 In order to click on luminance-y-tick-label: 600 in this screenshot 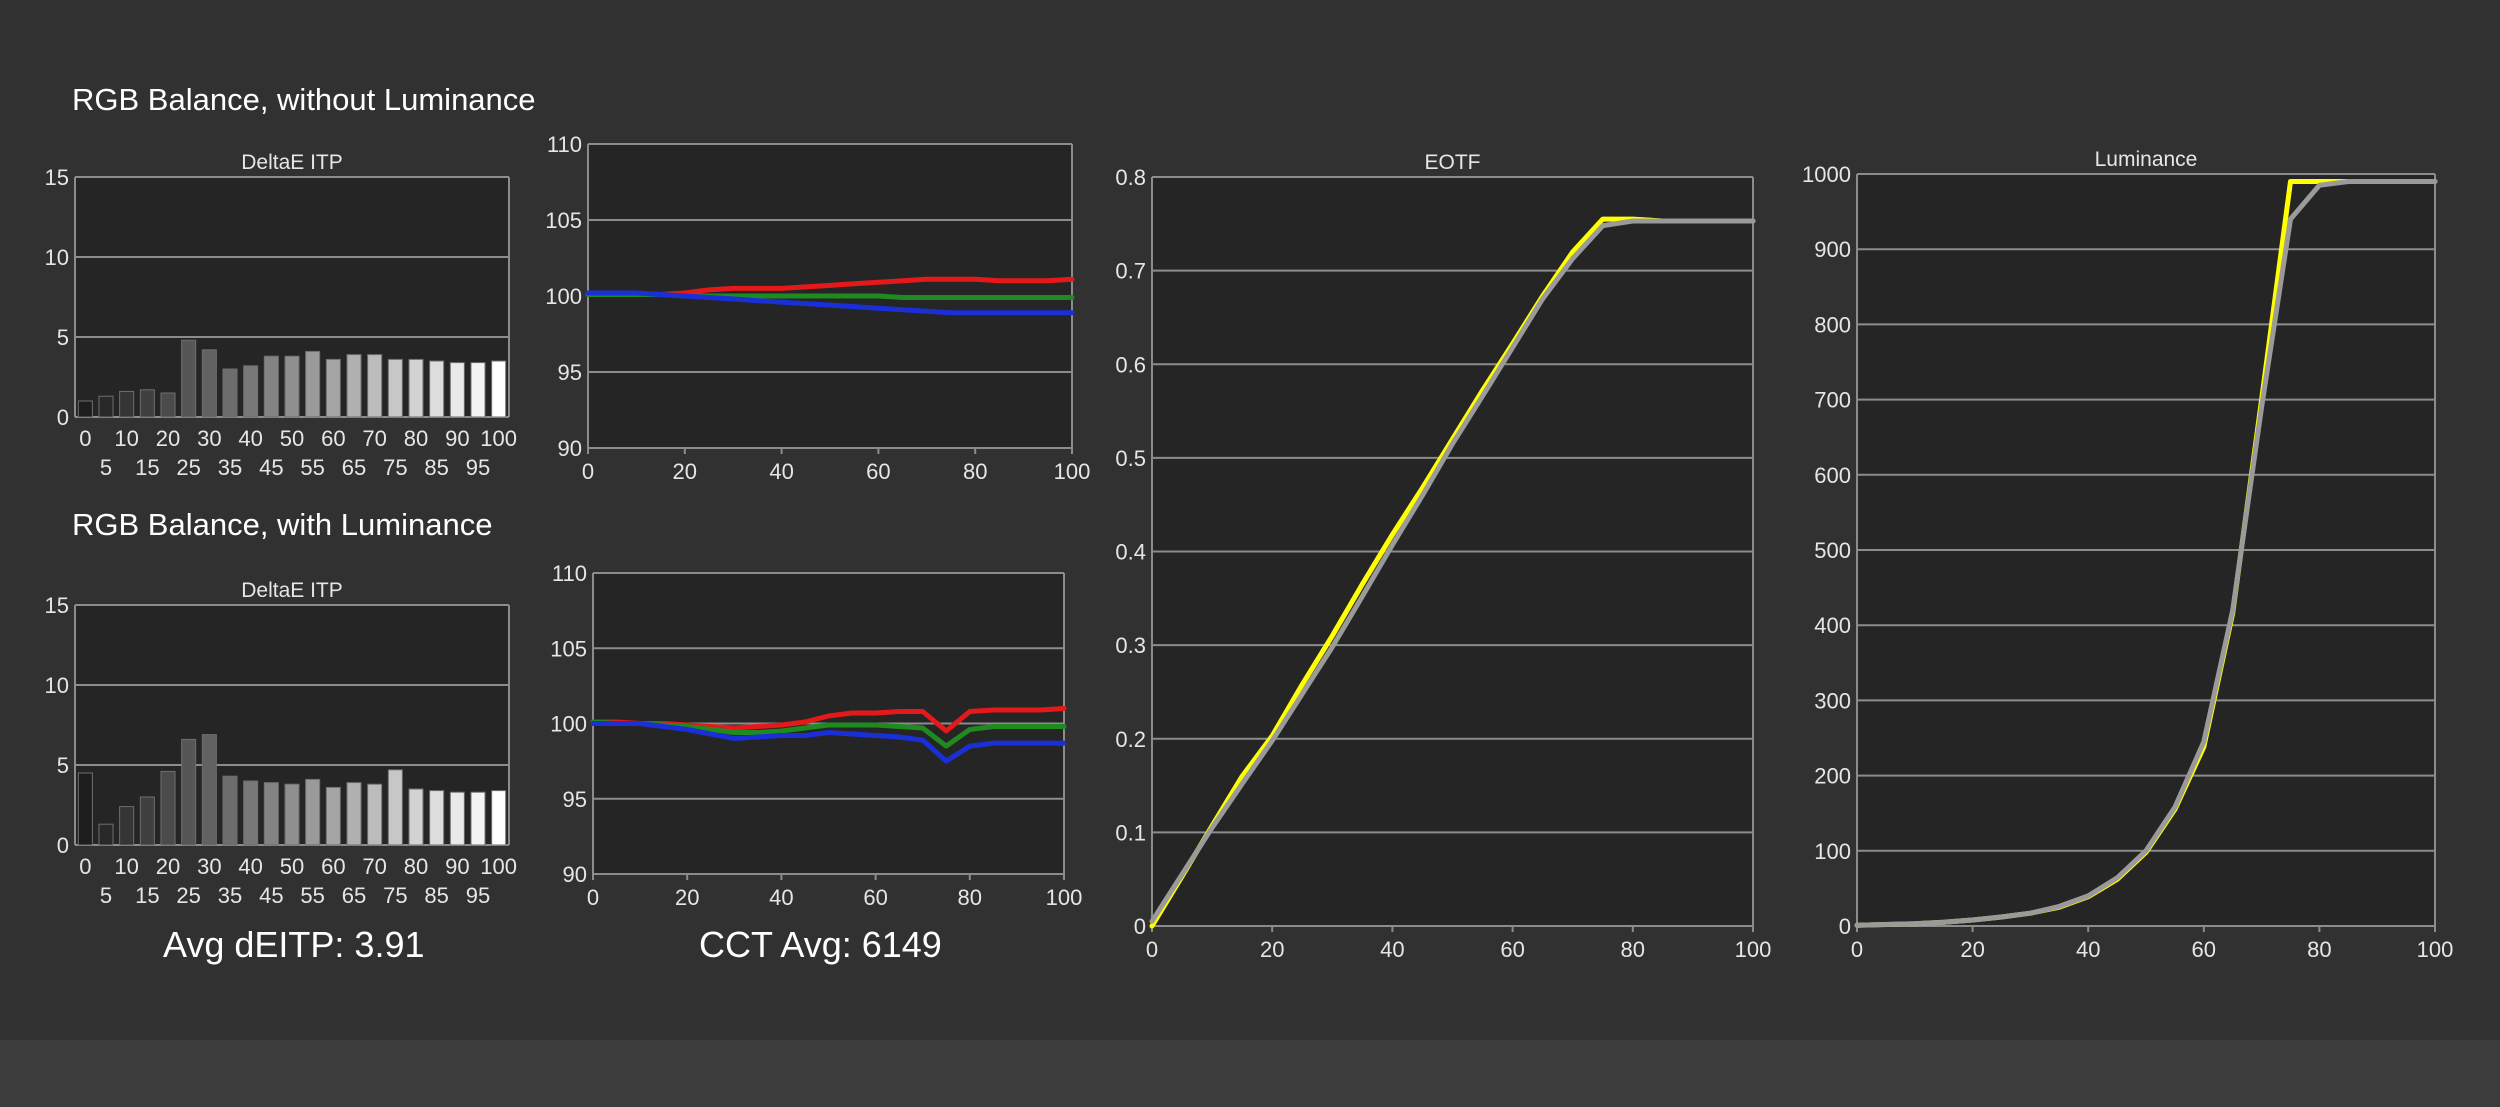, I will do `click(1832, 475)`.